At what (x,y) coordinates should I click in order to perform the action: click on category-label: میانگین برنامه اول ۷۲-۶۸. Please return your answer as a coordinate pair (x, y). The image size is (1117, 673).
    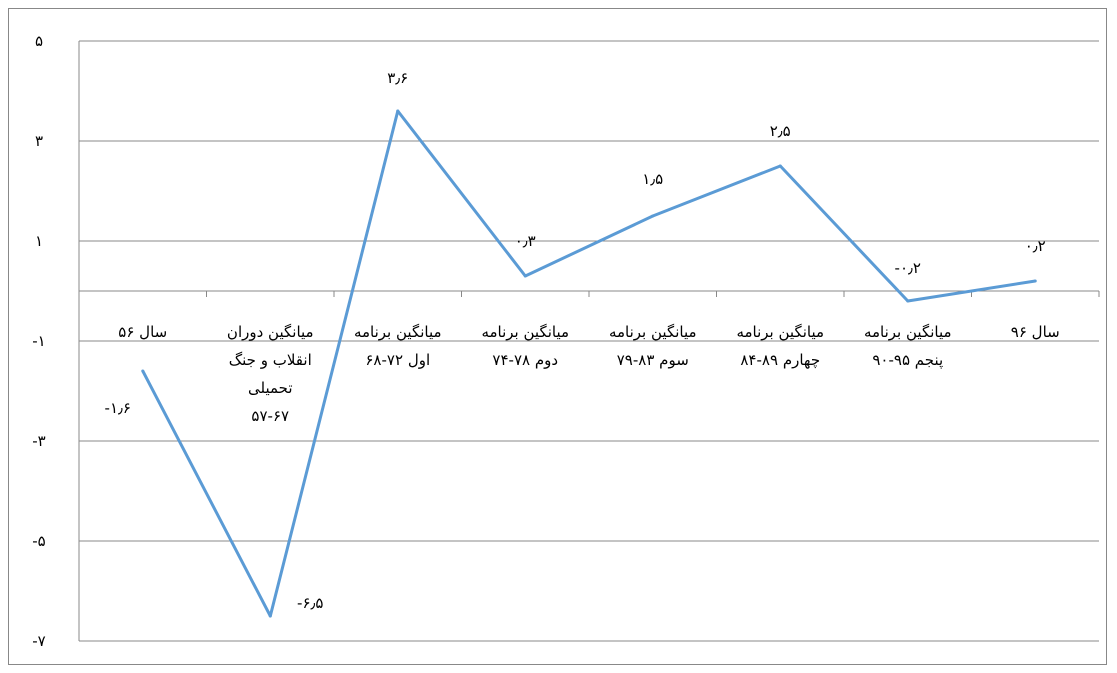
    Looking at the image, I should click on (398, 346).